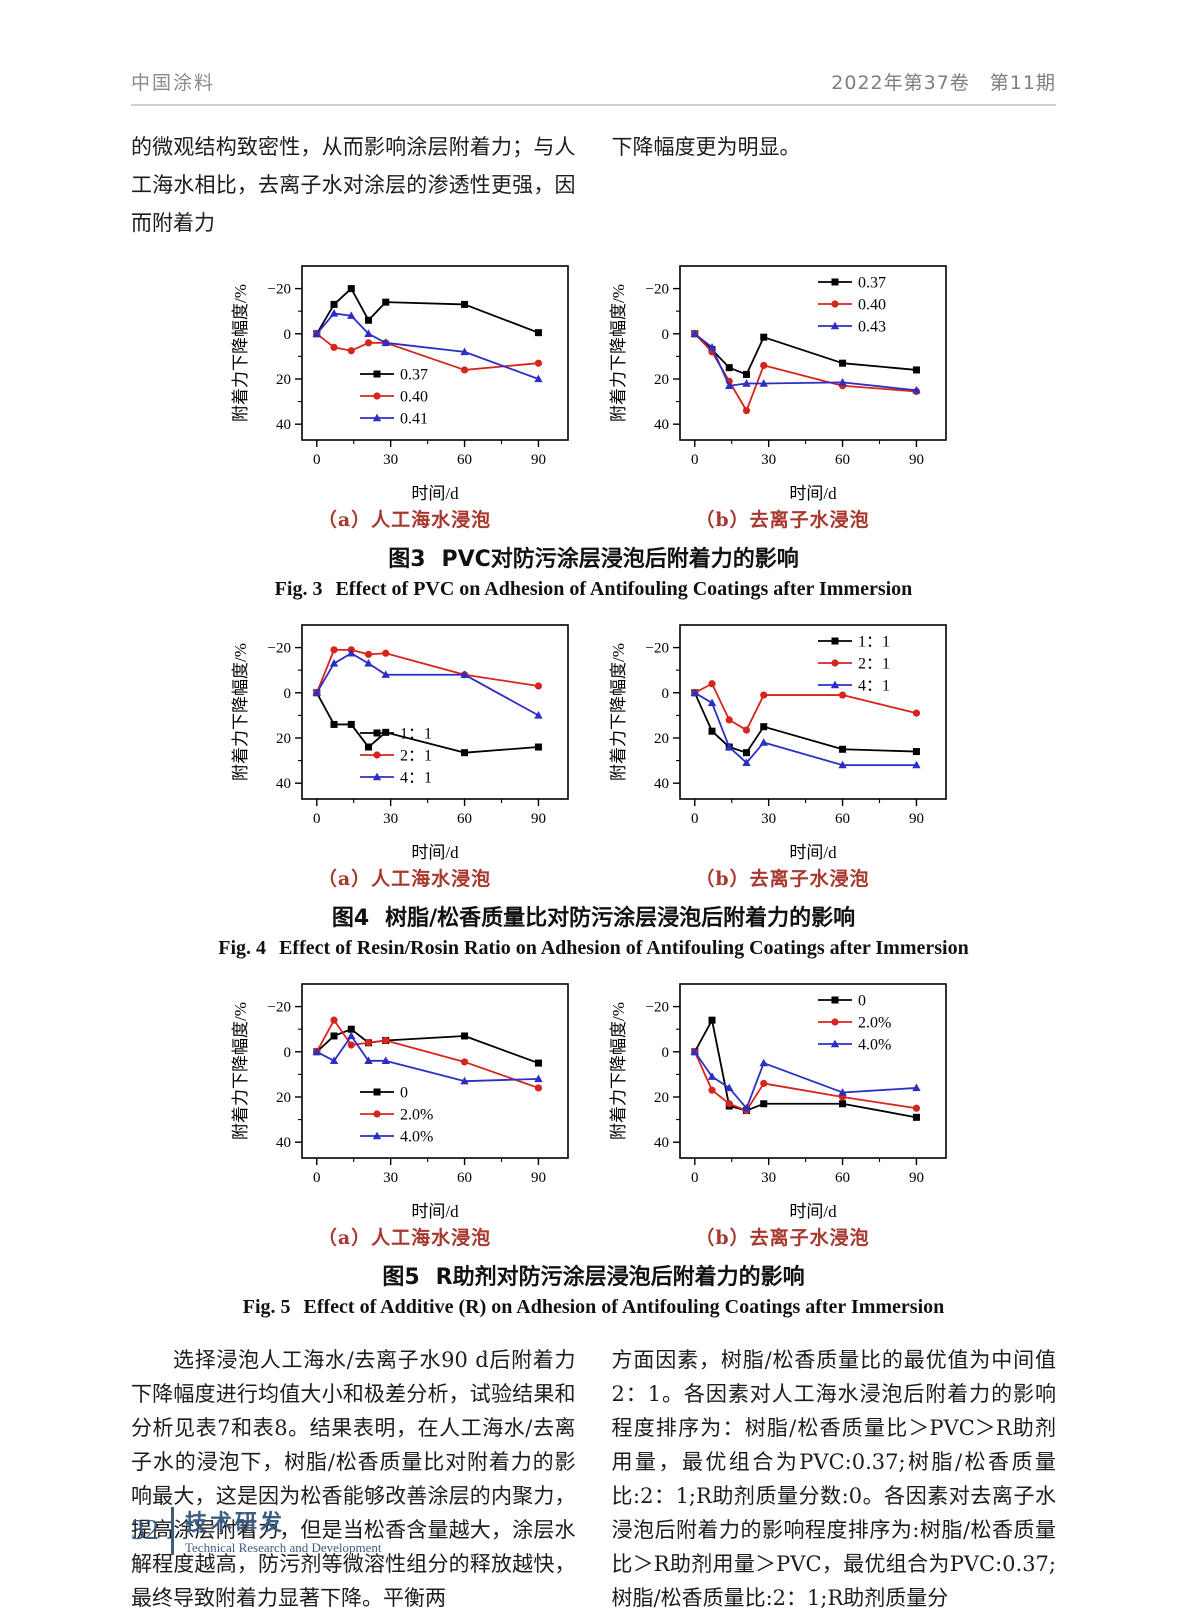  Describe the element at coordinates (266, 1307) in the screenshot. I see `figure-5-caption-en-label: Fig. 5` at that location.